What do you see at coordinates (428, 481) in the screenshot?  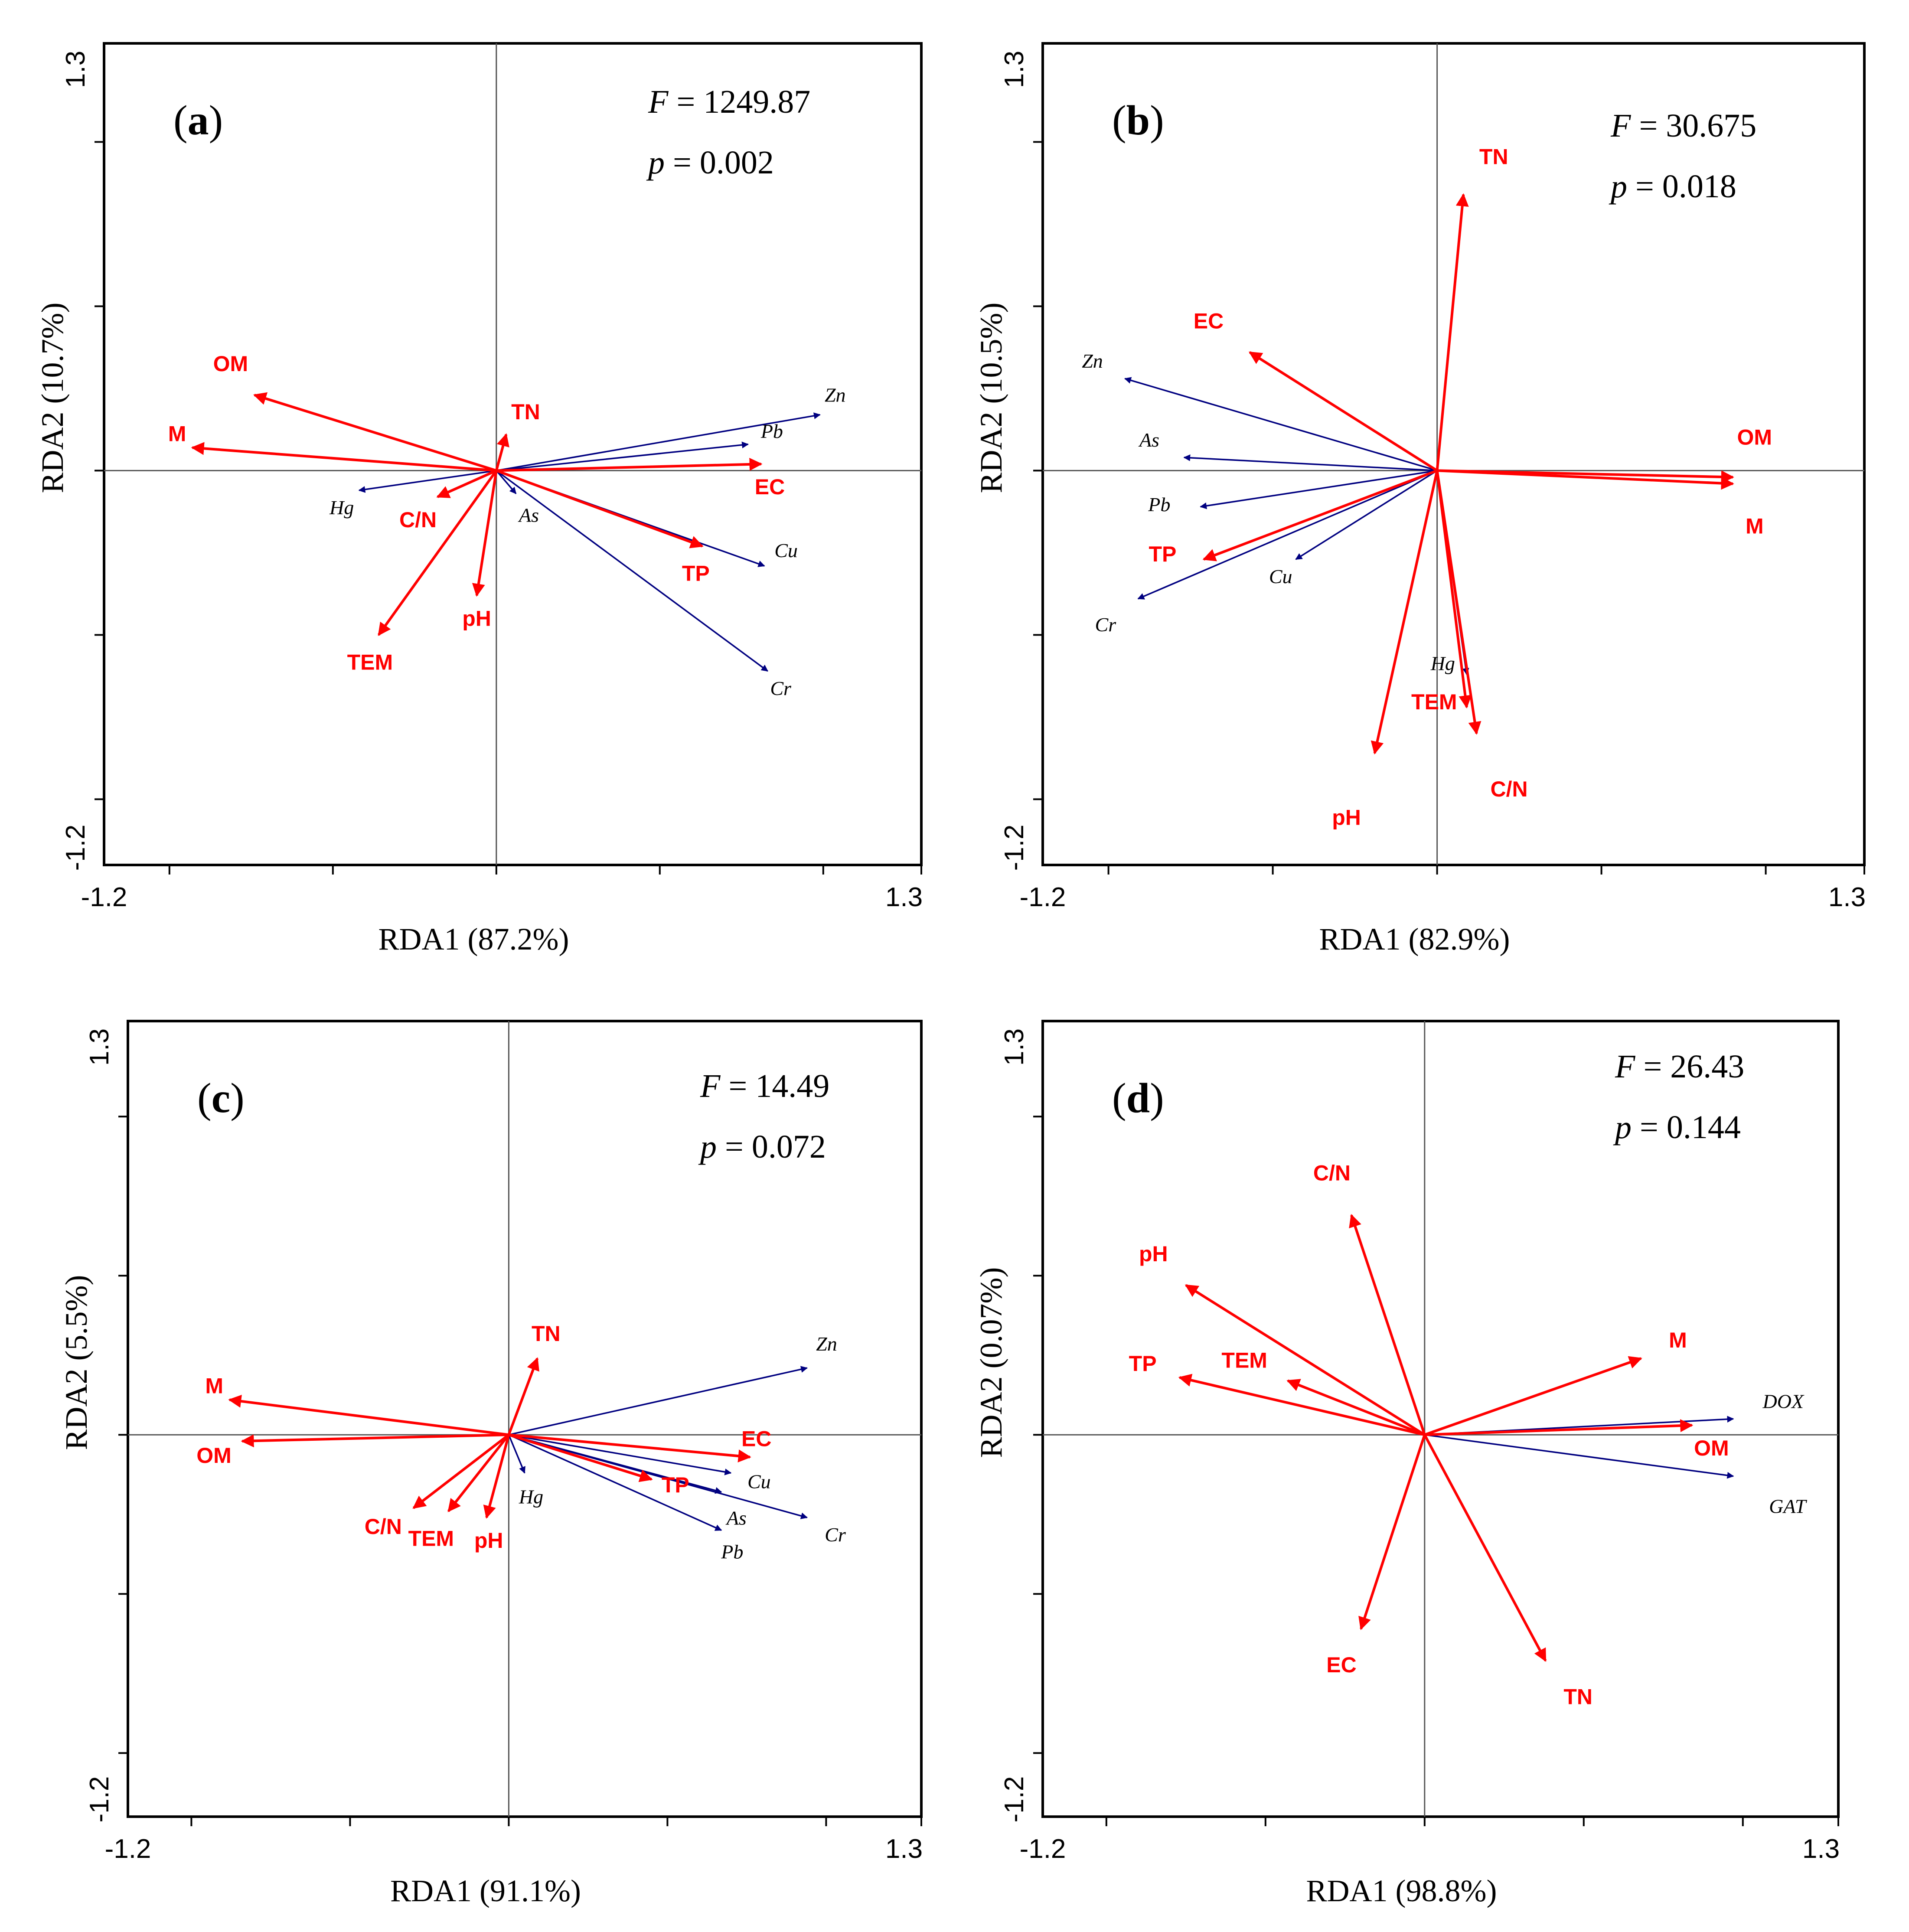 I see `species-arrow-hg` at bounding box center [428, 481].